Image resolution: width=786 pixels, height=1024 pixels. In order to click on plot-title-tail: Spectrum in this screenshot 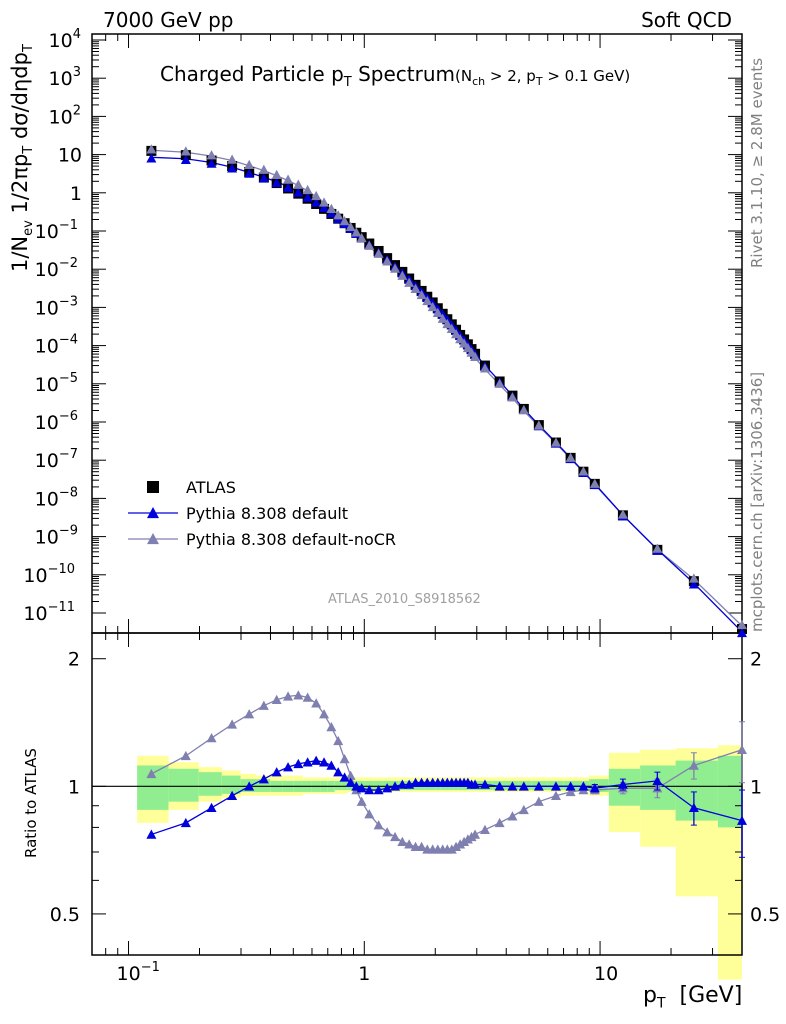, I will do `click(403, 74)`.